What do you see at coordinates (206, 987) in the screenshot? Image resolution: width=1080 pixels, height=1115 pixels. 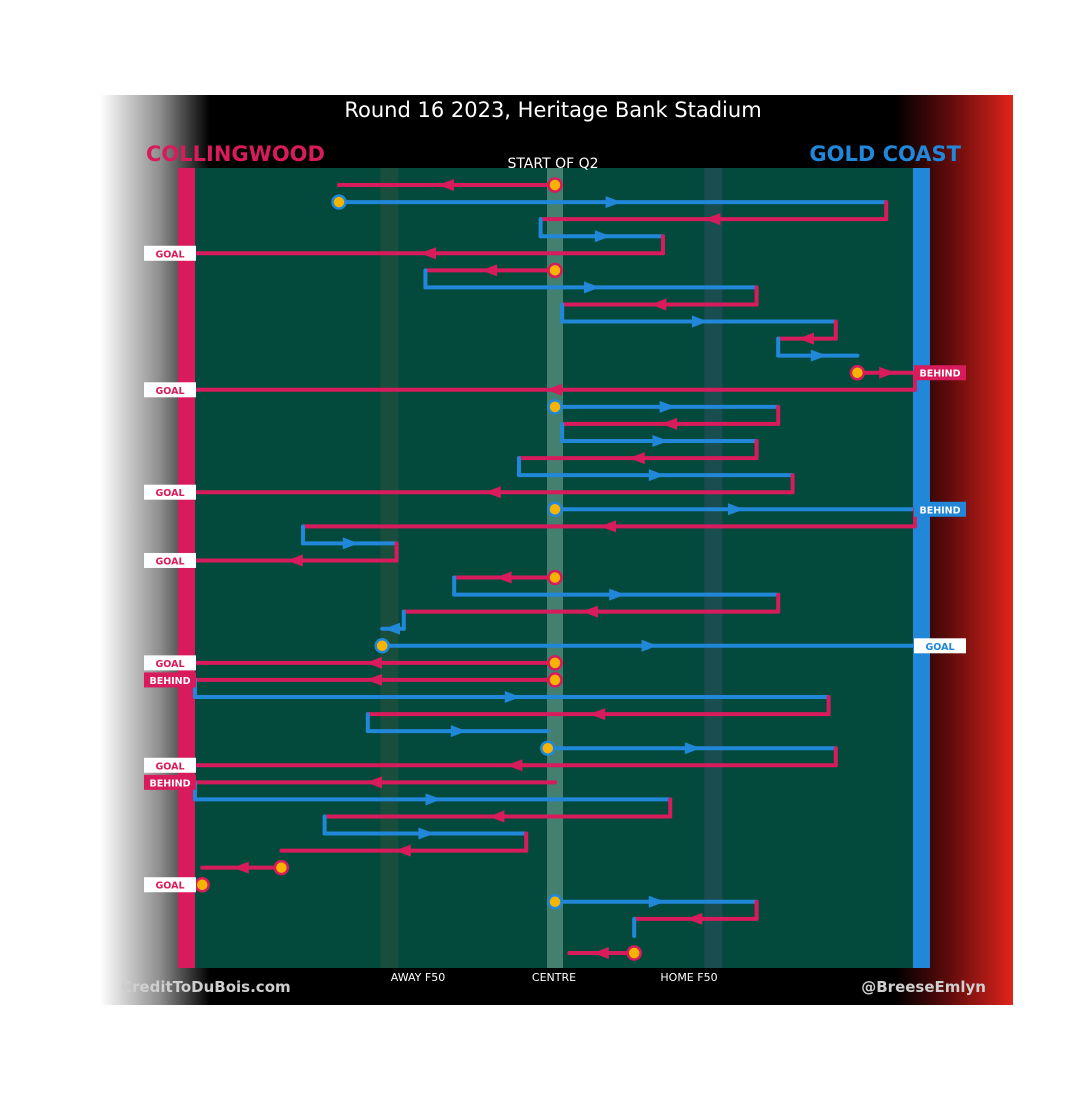 I see `credit-left: CreditToDuBois.com` at bounding box center [206, 987].